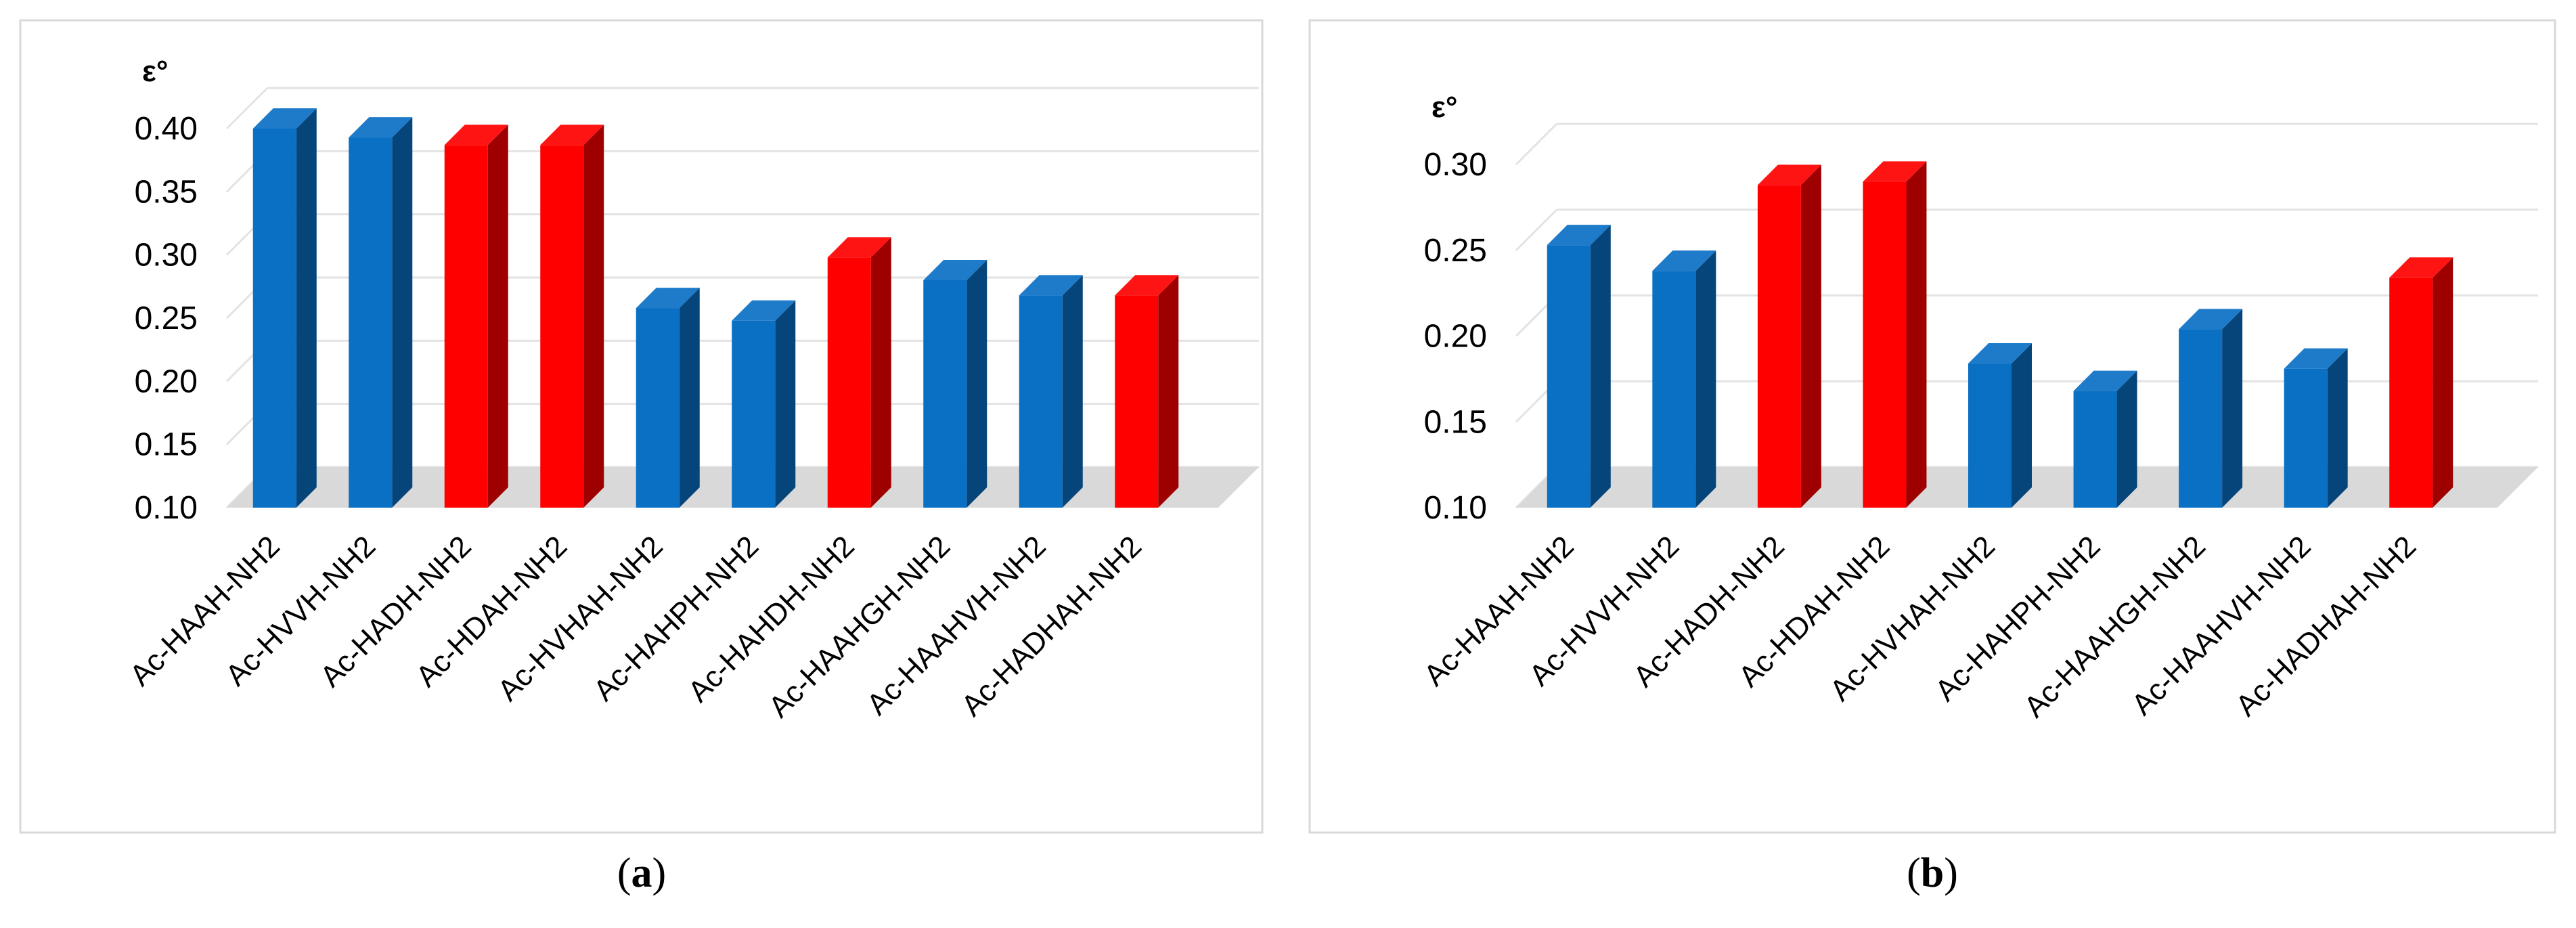 Image resolution: width=2576 pixels, height=928 pixels. What do you see at coordinates (1932, 873) in the screenshot?
I see `panel-caption: (b)` at bounding box center [1932, 873].